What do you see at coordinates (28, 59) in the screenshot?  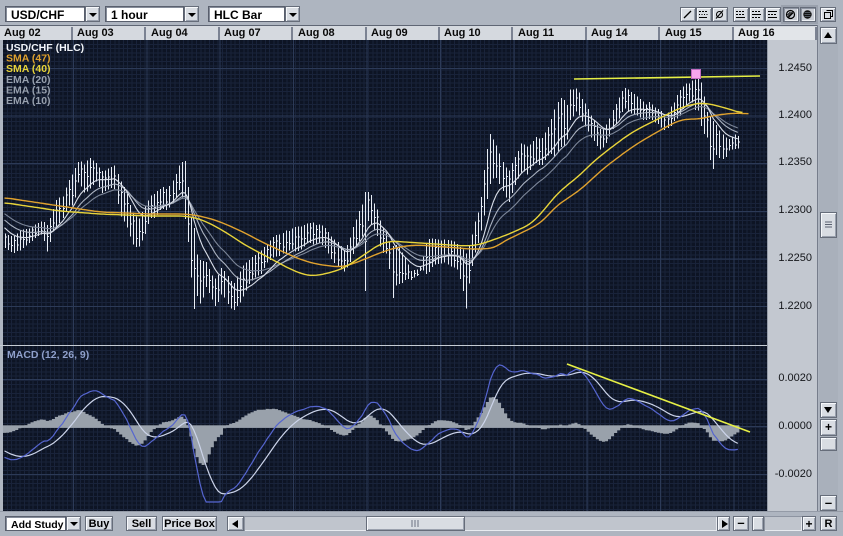 I see `svg-text: SMA (47)` at bounding box center [28, 59].